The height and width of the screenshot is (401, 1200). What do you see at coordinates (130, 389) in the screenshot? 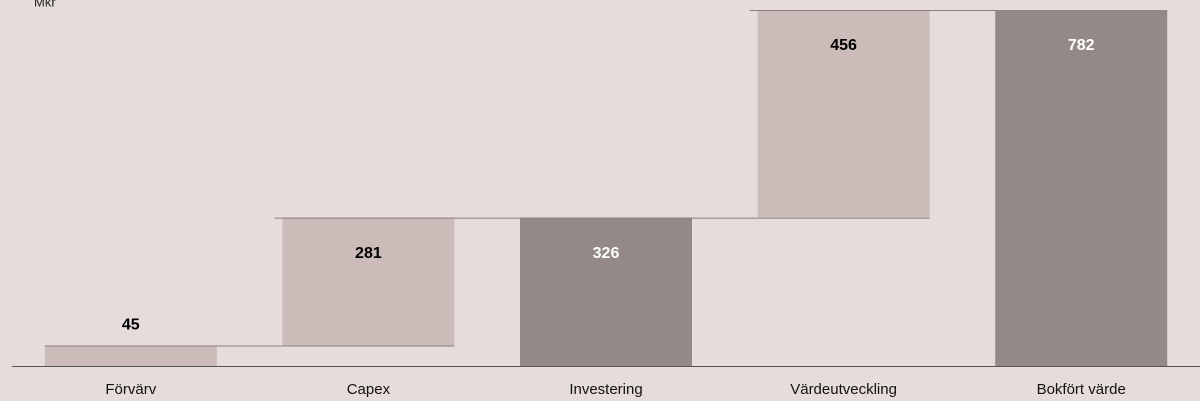
I see `x-tick-label: Förvärv` at bounding box center [130, 389].